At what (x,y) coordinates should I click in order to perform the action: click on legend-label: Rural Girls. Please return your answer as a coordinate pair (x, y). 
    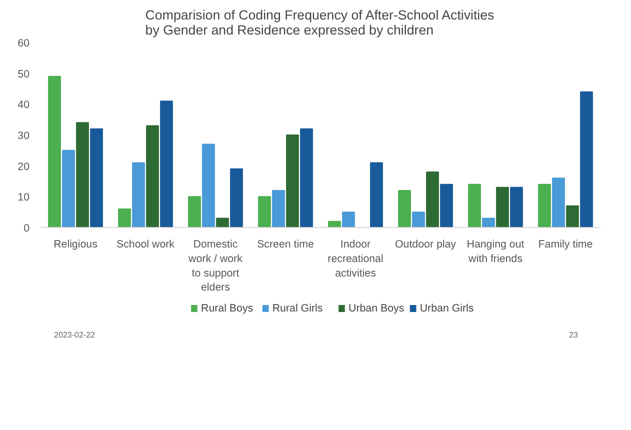
    Looking at the image, I should click on (297, 308).